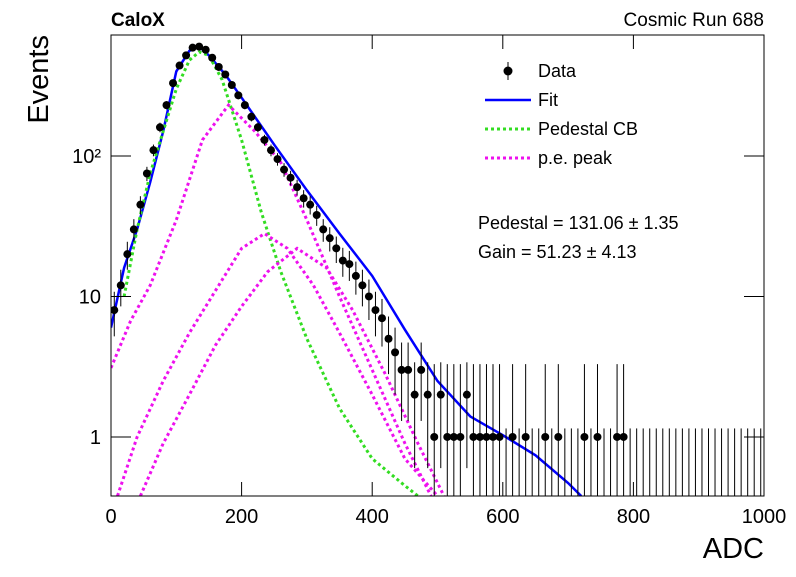 Image resolution: width=796 pixels, height=577 pixels. Describe the element at coordinates (86, 157) in the screenshot. I see `y-tick-label: 10²` at that location.